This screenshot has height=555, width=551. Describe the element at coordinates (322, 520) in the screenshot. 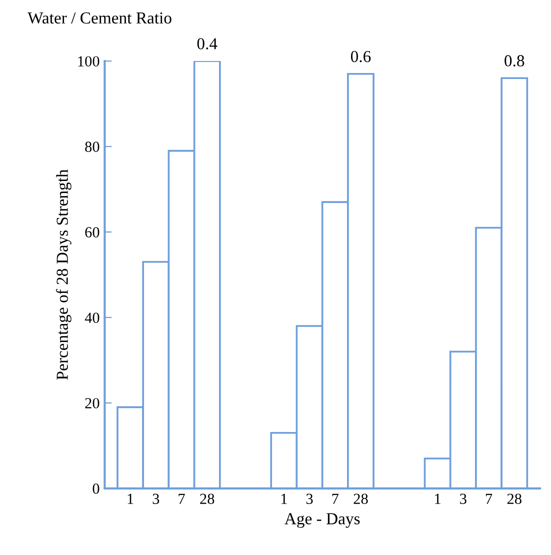

I see `x-axis-title: Age - Days` at that location.